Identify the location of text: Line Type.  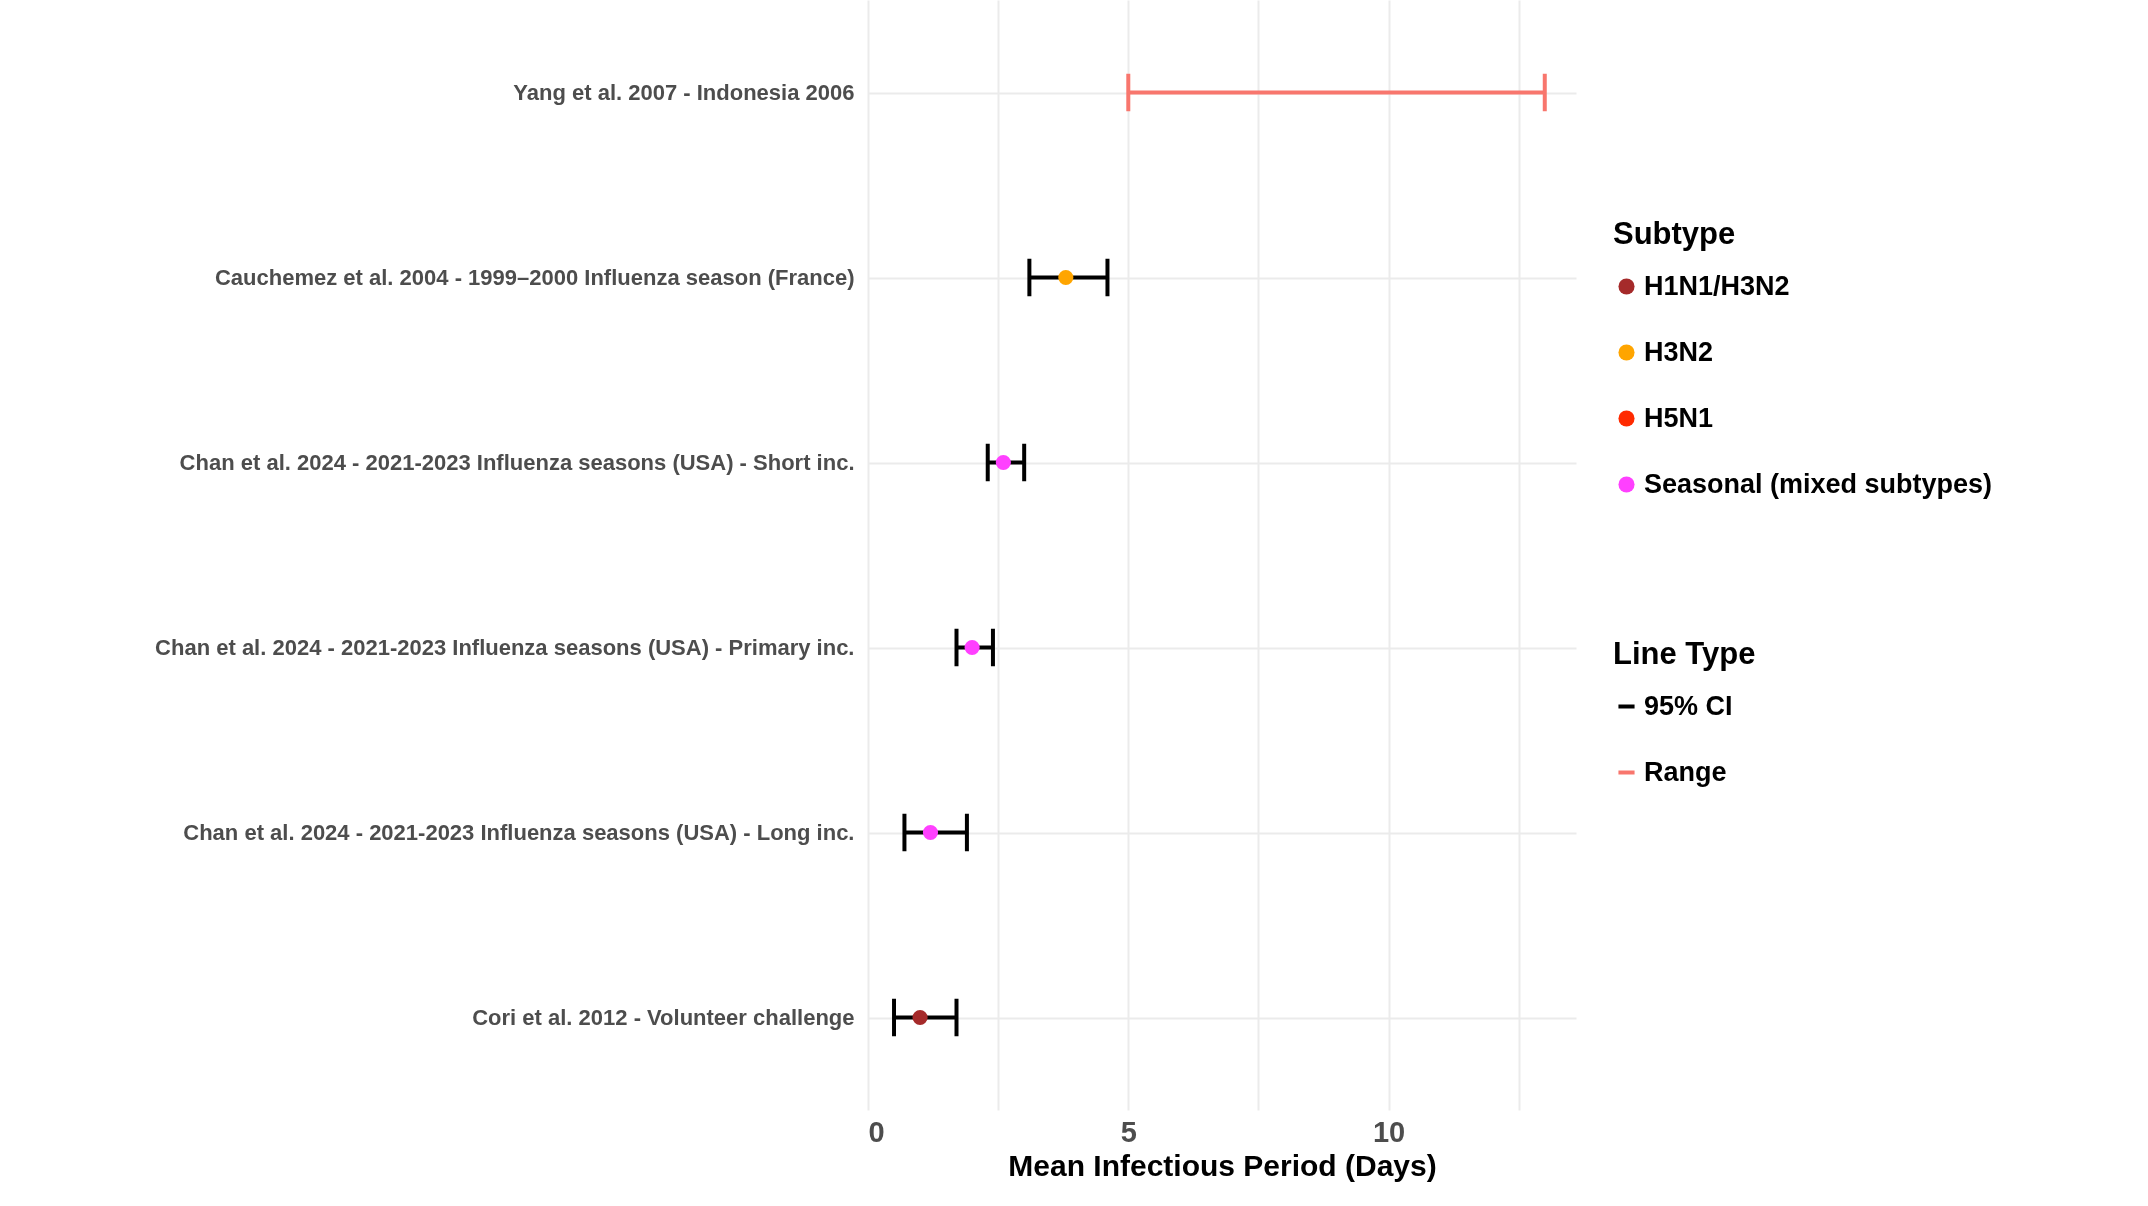
(1684, 653).